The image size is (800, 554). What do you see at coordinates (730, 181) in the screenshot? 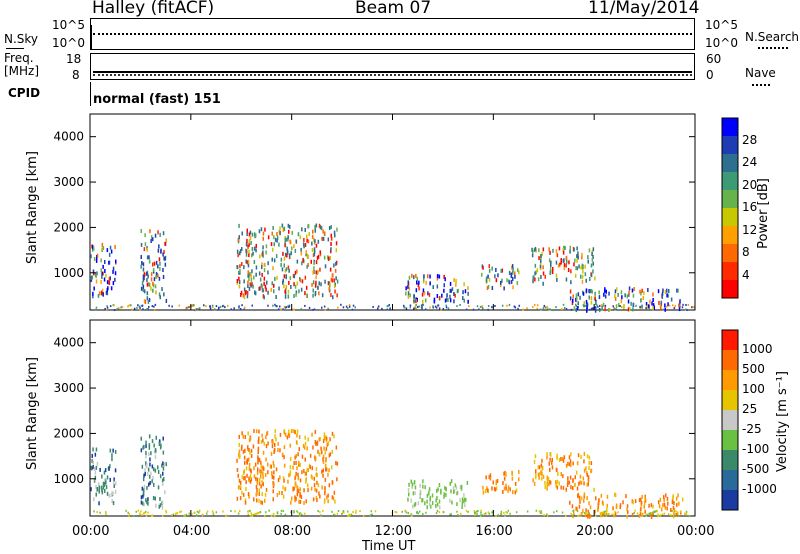
I see `colorbar-segment` at bounding box center [730, 181].